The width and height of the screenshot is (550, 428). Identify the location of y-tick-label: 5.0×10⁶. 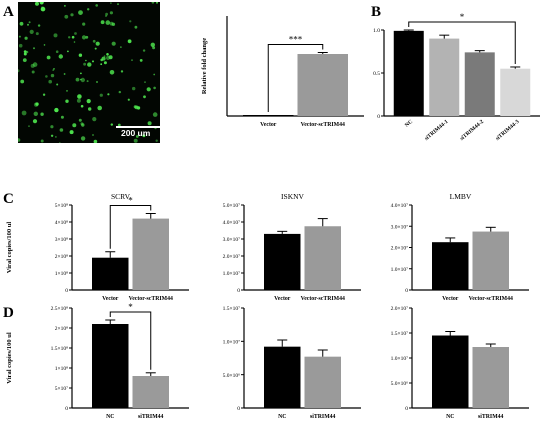
(399, 384).